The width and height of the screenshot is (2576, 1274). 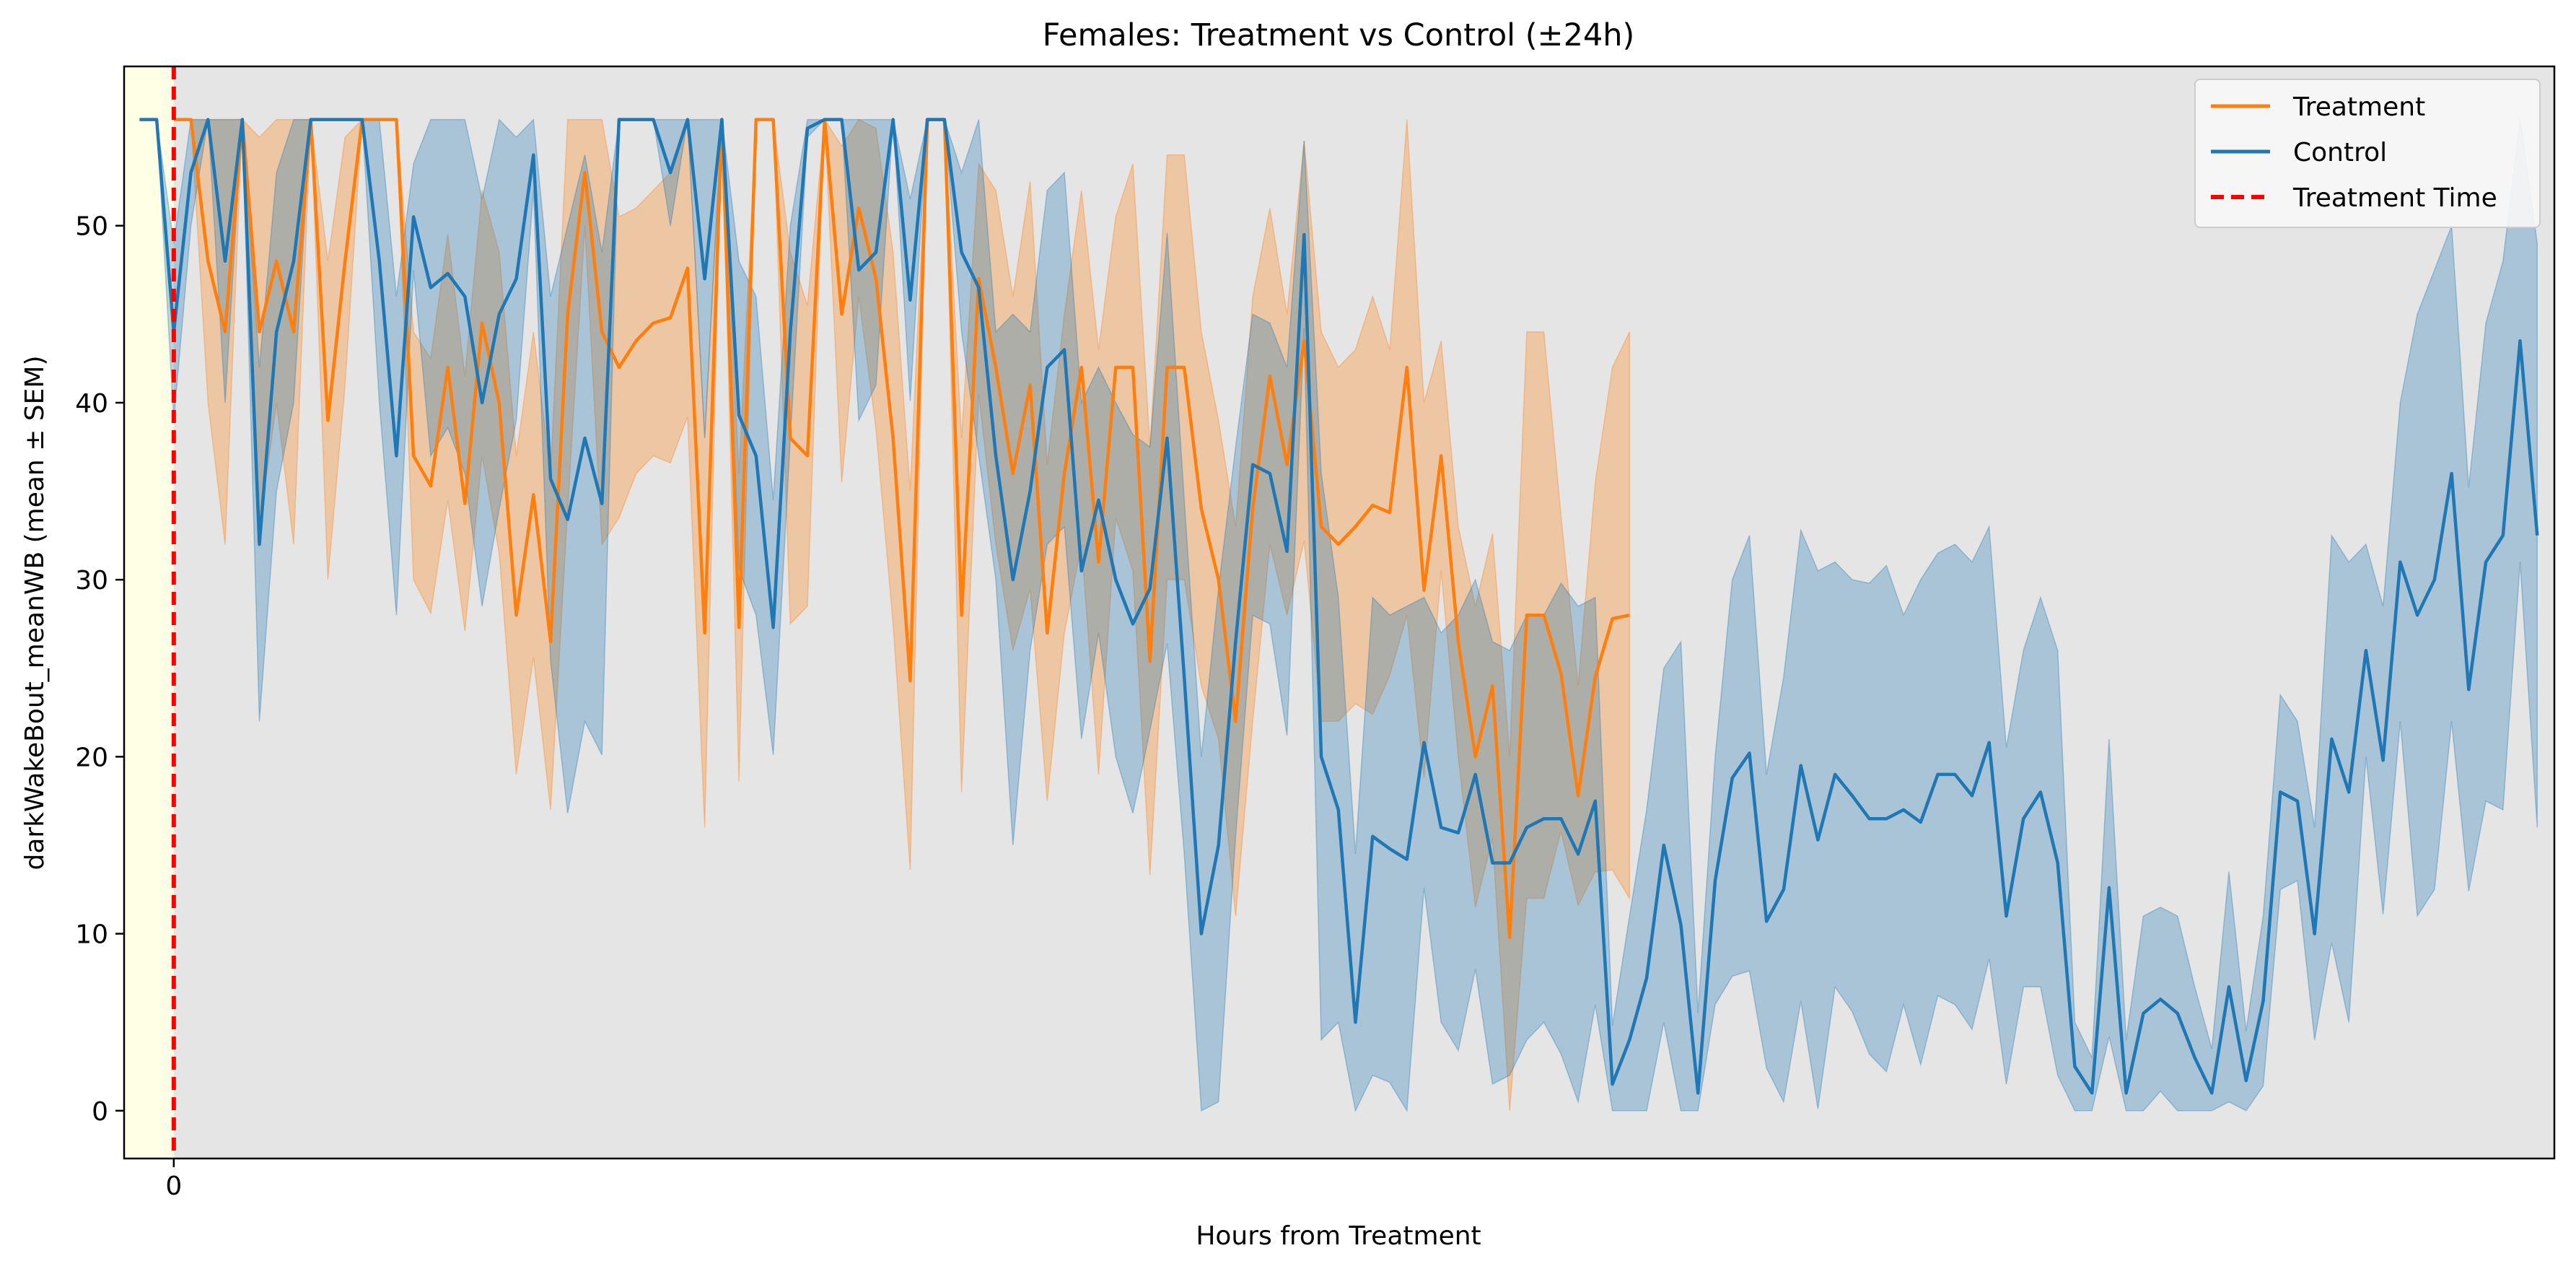 What do you see at coordinates (173, 1186) in the screenshot?
I see `x-tick-label: 0` at bounding box center [173, 1186].